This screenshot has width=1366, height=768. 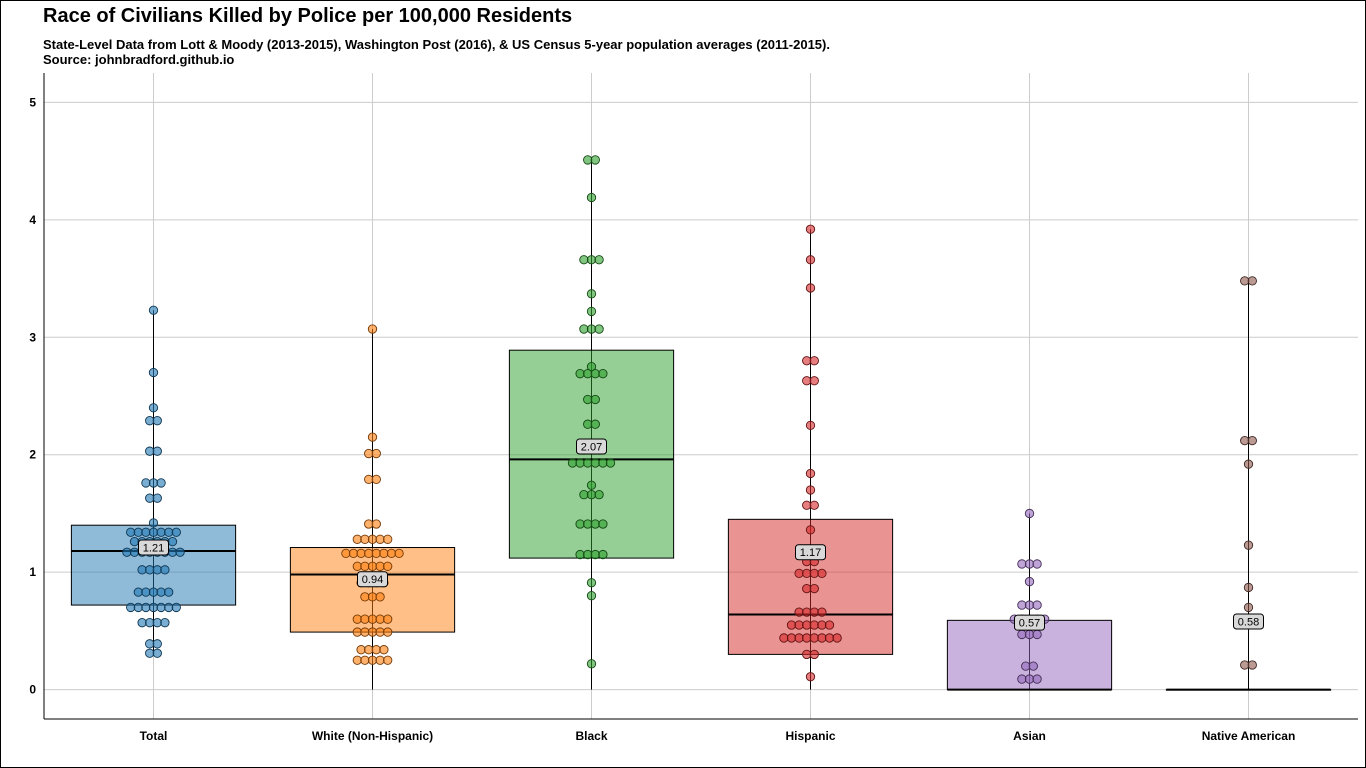 I want to click on box-group: 1.17, so click(x=810, y=457).